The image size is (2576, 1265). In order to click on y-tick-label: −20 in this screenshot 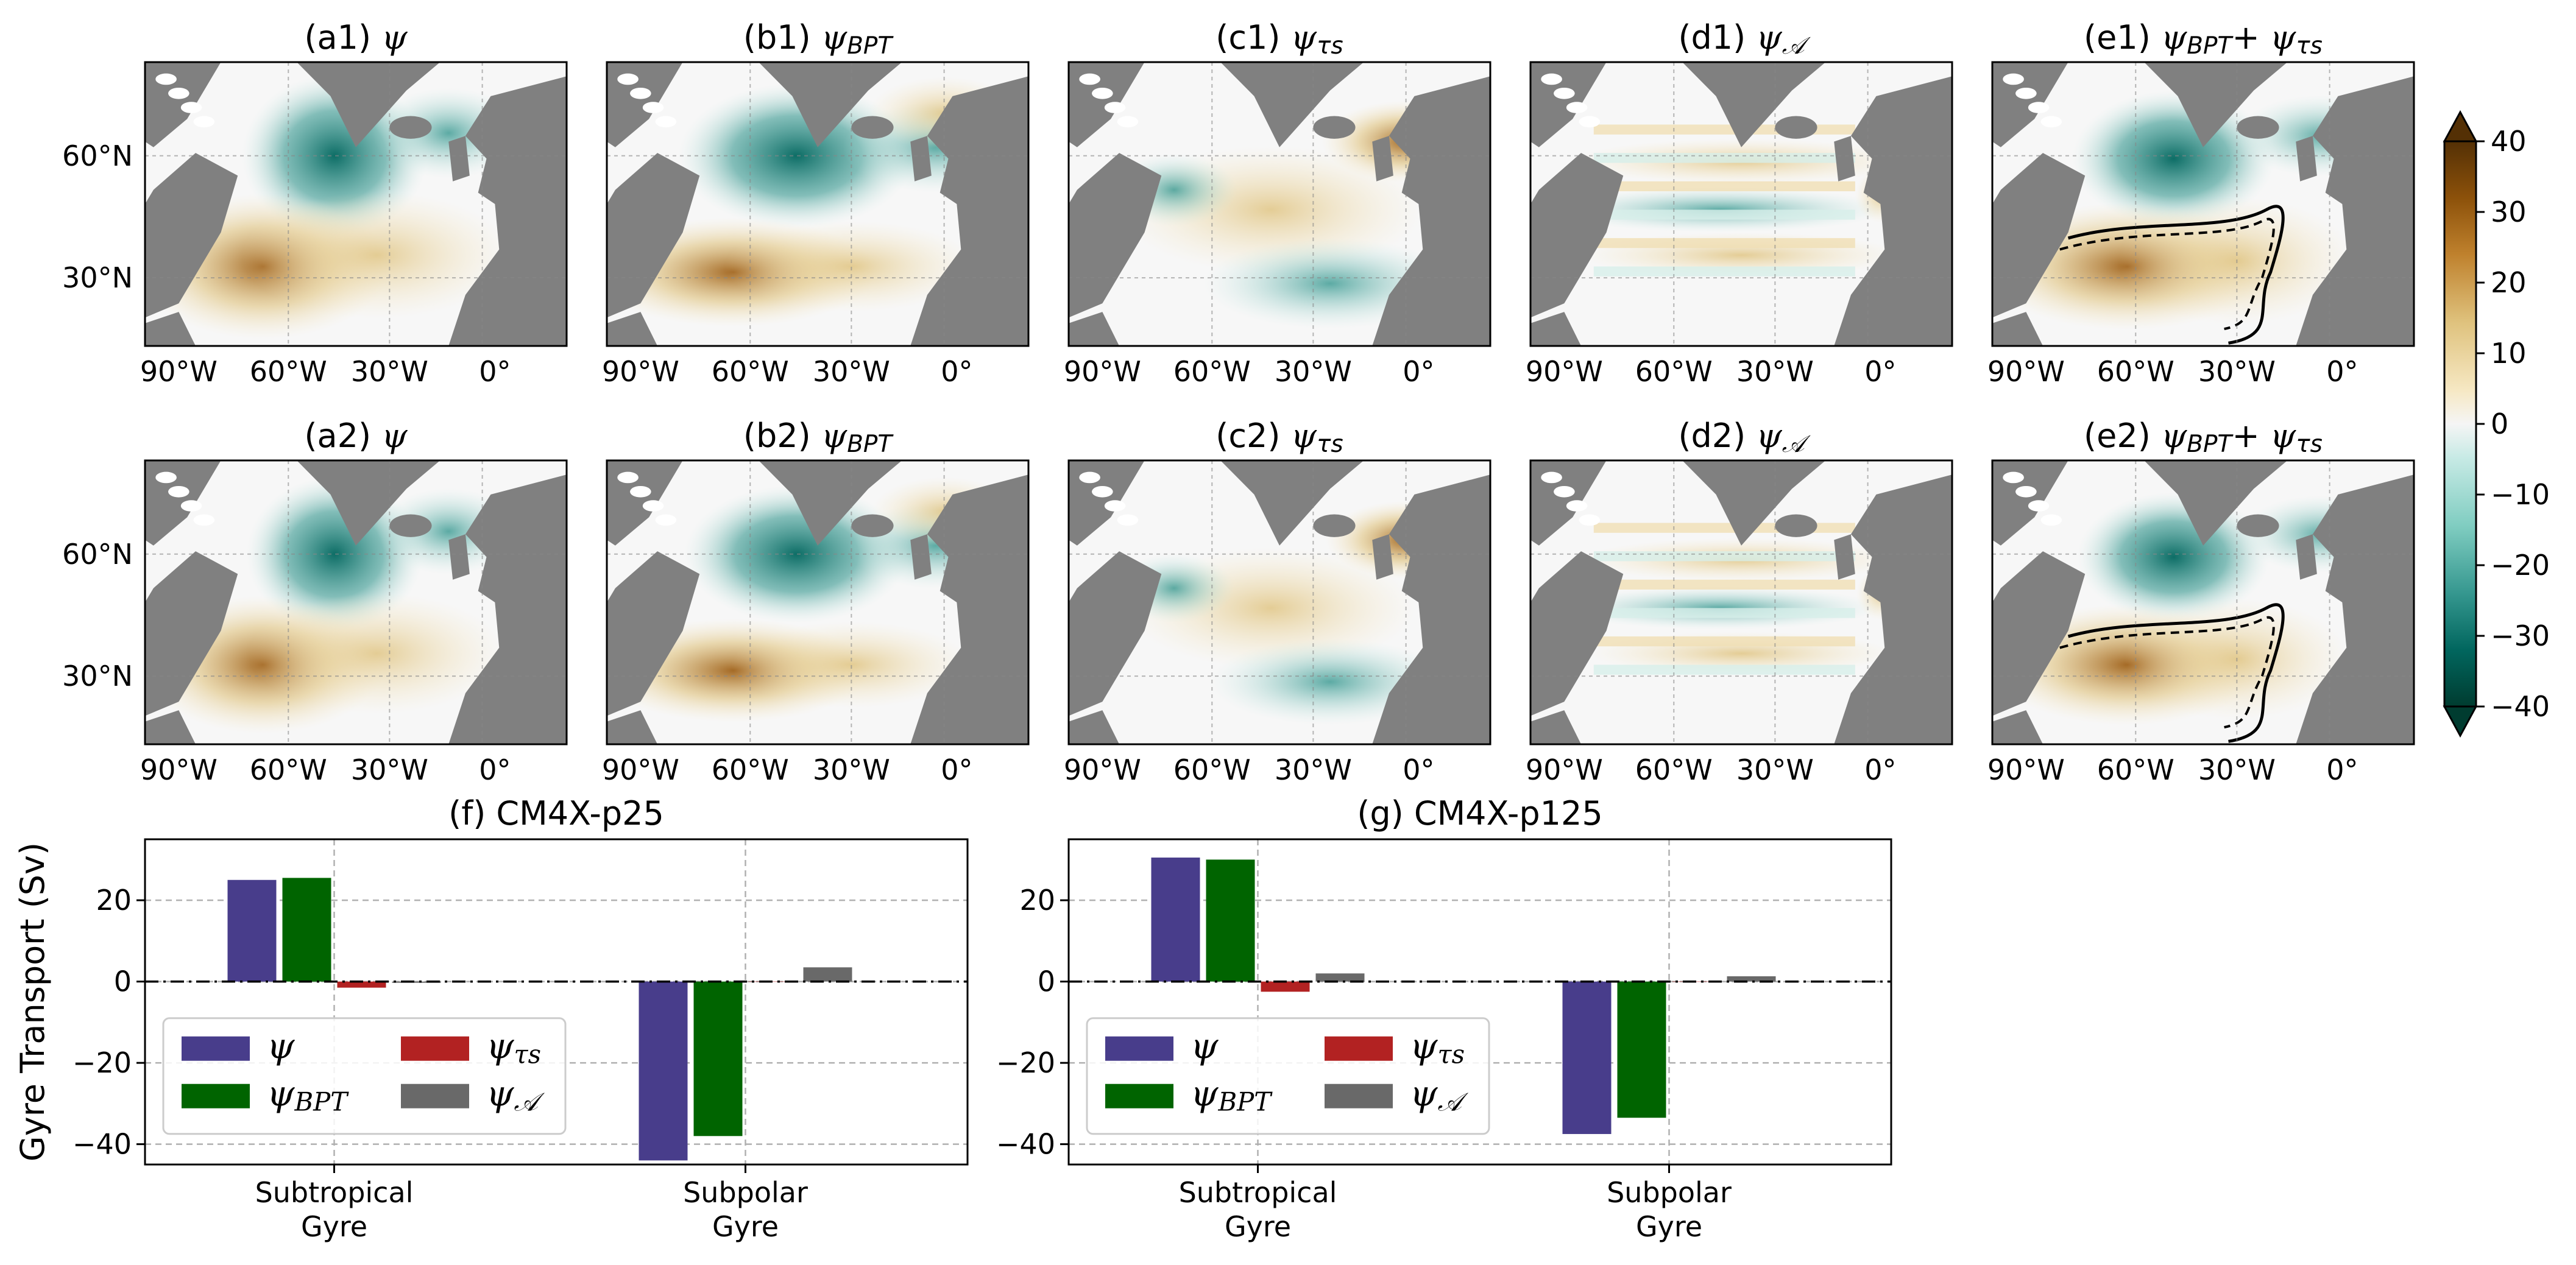, I will do `click(102, 1063)`.